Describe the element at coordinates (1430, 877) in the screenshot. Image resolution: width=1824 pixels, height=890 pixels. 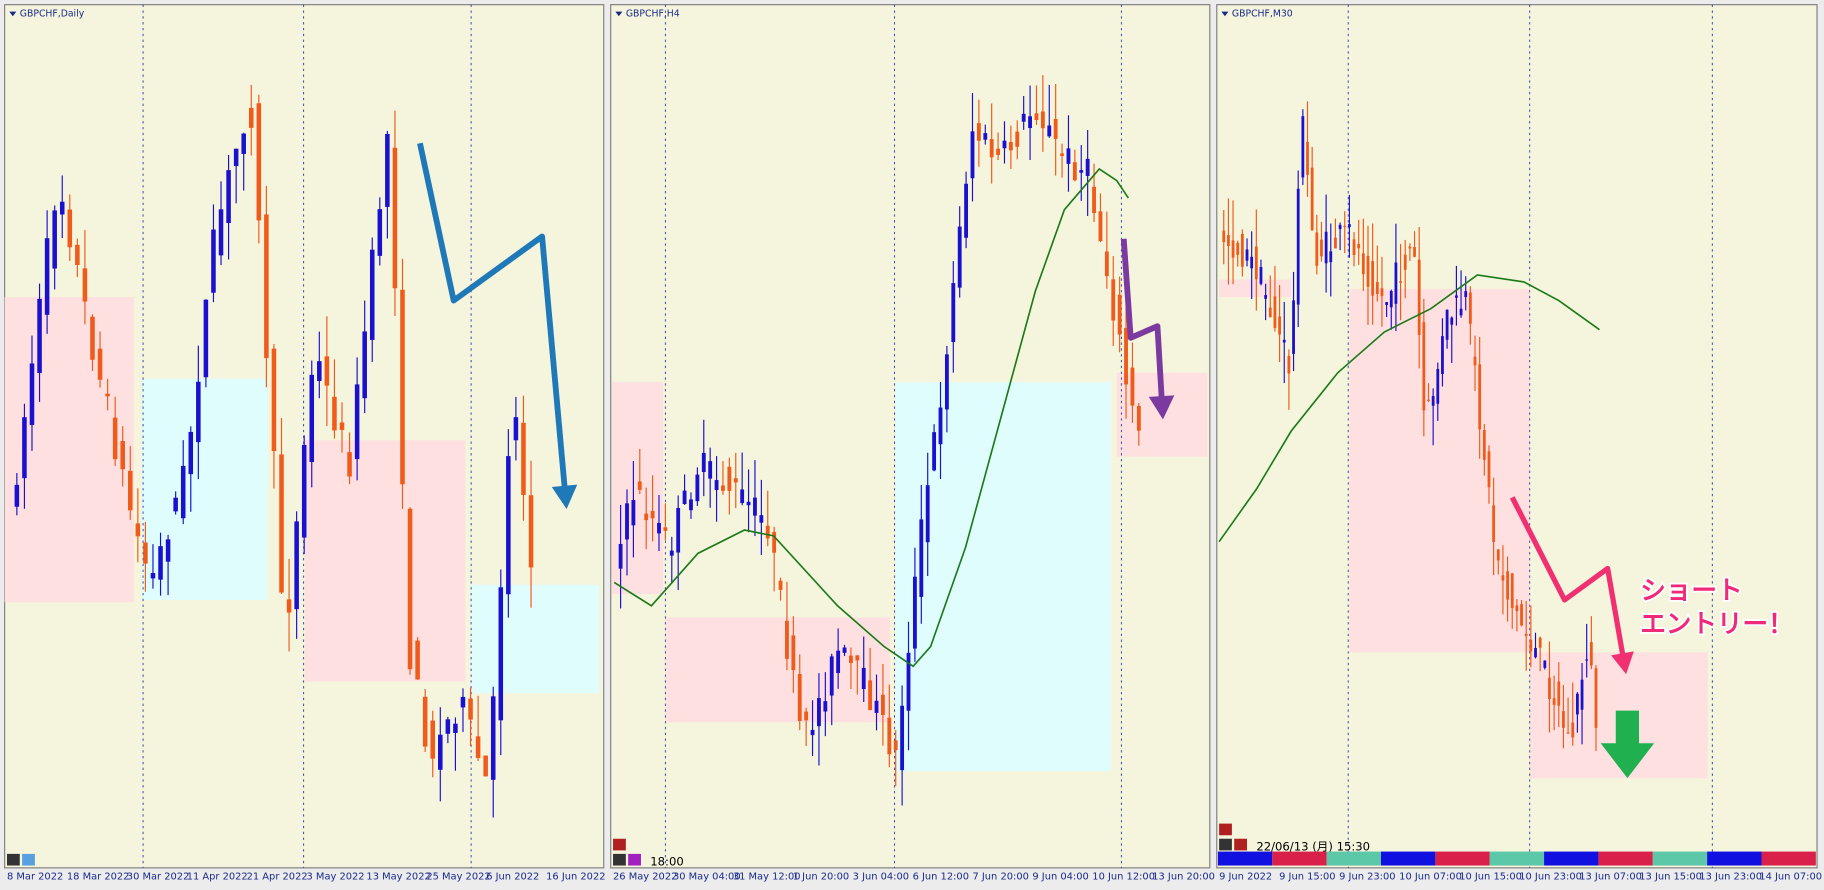
I see `x-axis-label: 10 Jun 07:00` at that location.